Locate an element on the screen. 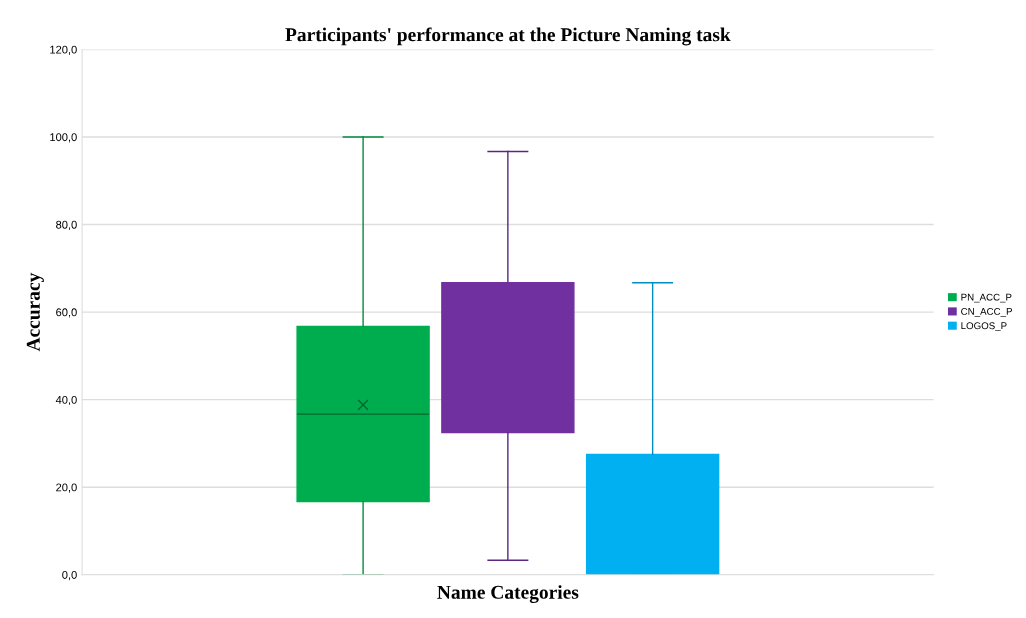 This screenshot has width=1026, height=618. legend-label: LOGOS_P is located at coordinates (984, 326).